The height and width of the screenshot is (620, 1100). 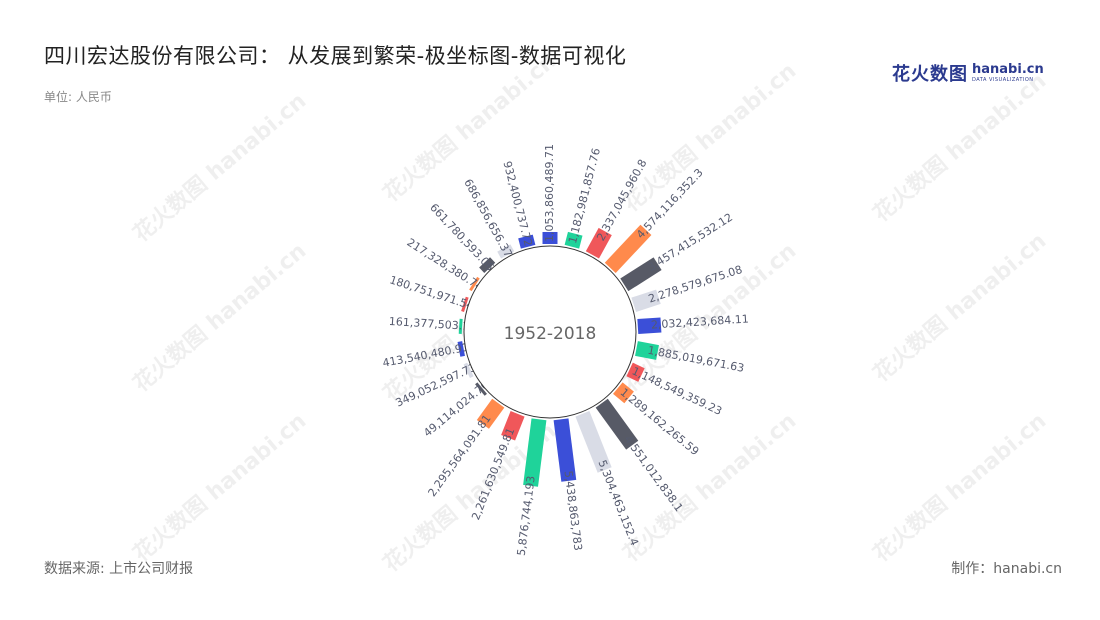 What do you see at coordinates (78, 97) in the screenshot?
I see `unit-label: 单位: 人民币` at bounding box center [78, 97].